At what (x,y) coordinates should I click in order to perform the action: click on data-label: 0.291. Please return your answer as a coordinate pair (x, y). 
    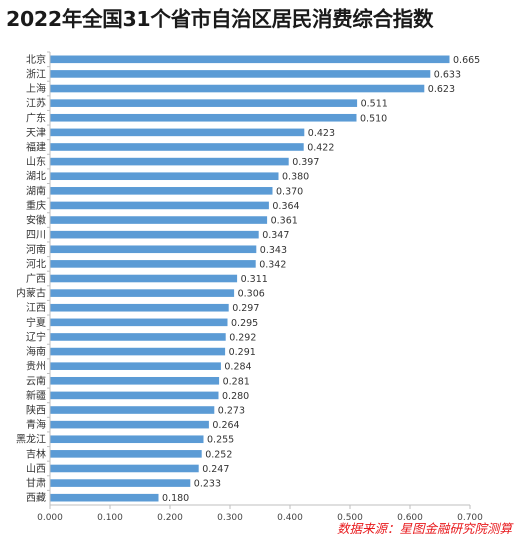
    Looking at the image, I should click on (242, 352).